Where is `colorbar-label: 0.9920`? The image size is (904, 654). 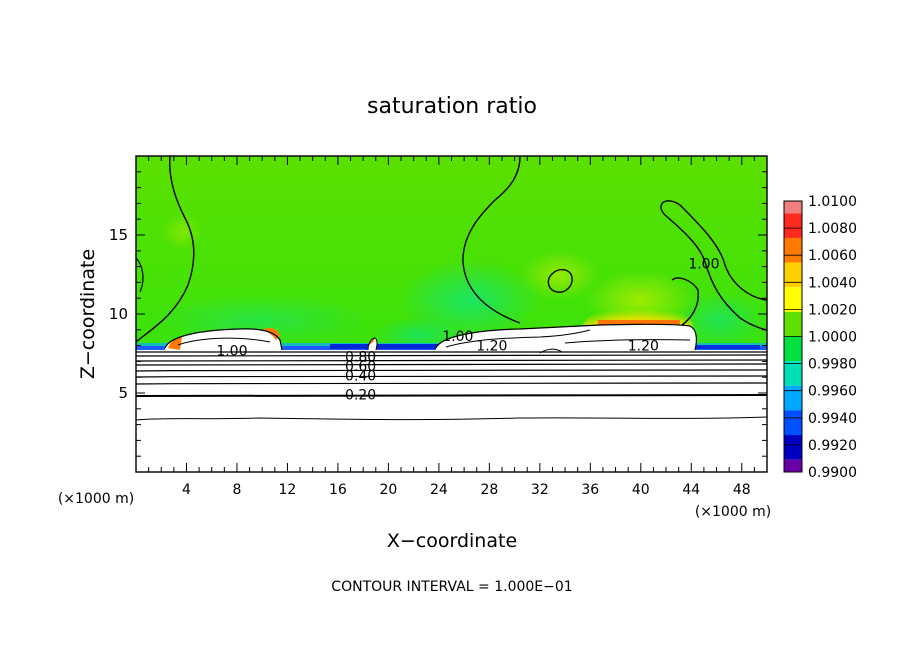
colorbar-label: 0.9920 is located at coordinates (832, 446).